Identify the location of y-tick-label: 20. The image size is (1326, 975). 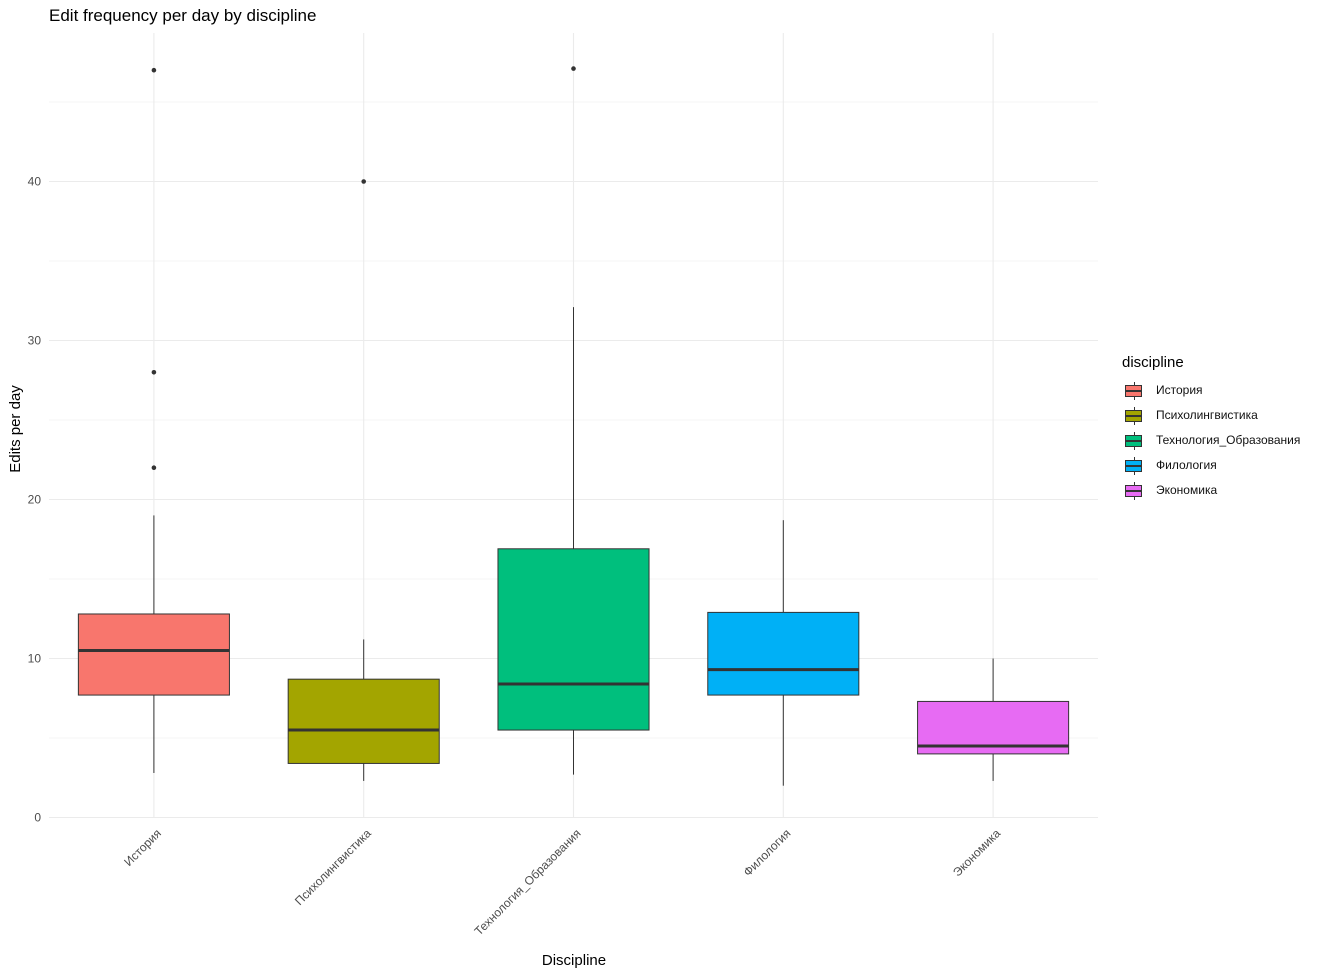
(35, 500).